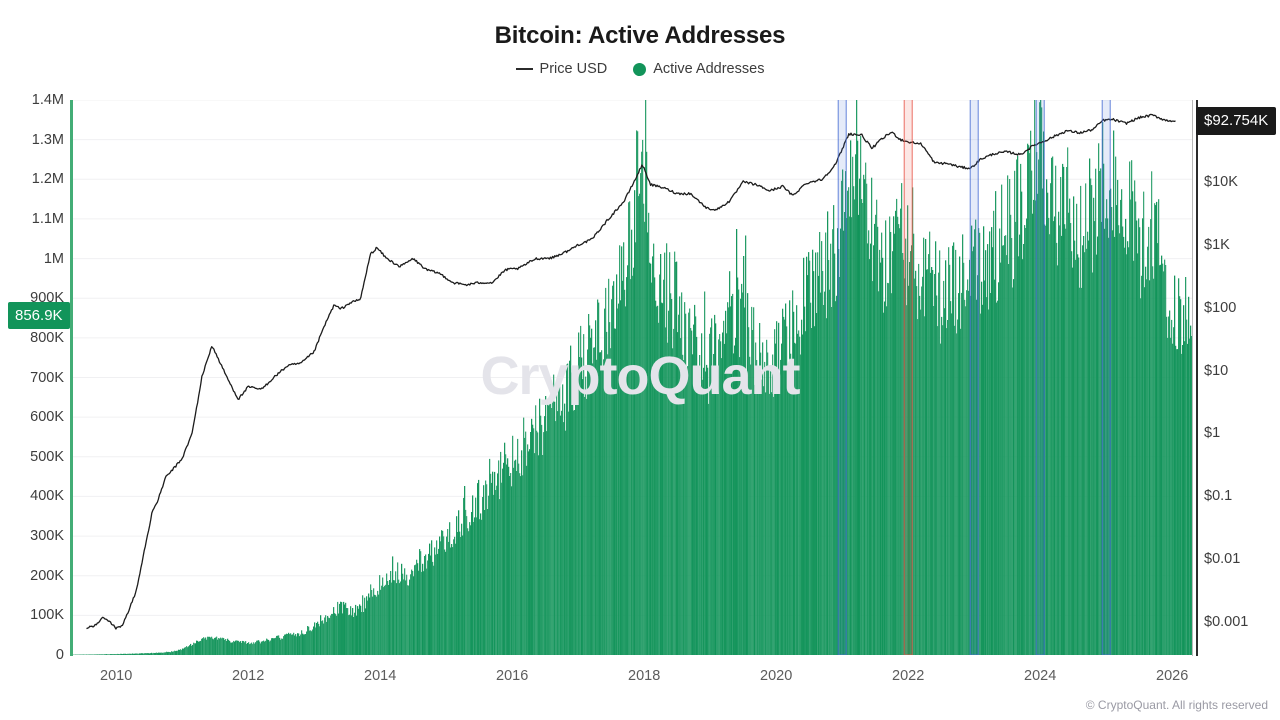 This screenshot has height=720, width=1280. Describe the element at coordinates (47, 179) in the screenshot. I see `y-axis-left-tick: 1.2M` at that location.